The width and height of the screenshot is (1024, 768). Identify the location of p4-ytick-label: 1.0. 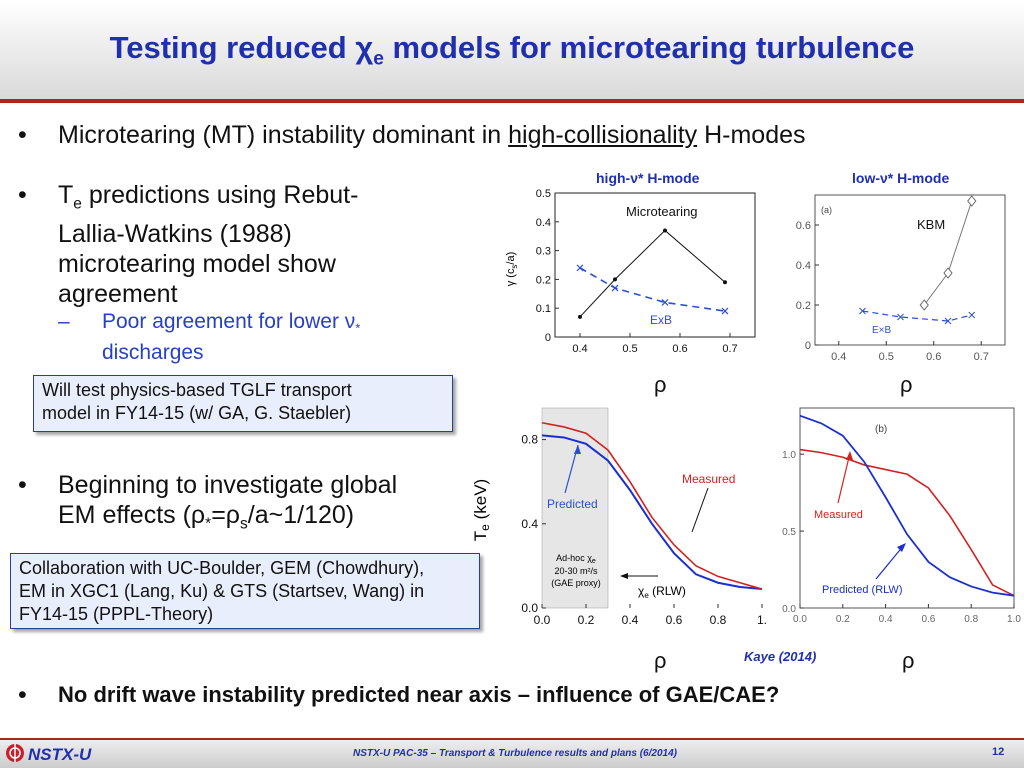
(789, 455).